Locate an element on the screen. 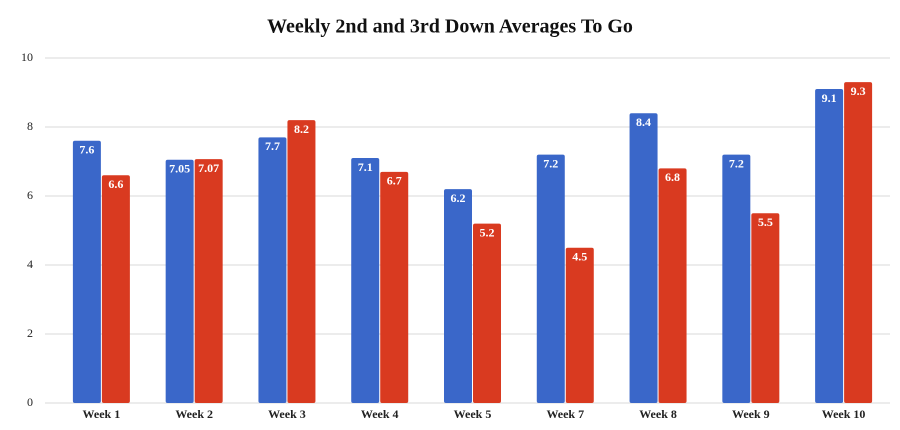  y-tick-label: 2 is located at coordinates (30, 333).